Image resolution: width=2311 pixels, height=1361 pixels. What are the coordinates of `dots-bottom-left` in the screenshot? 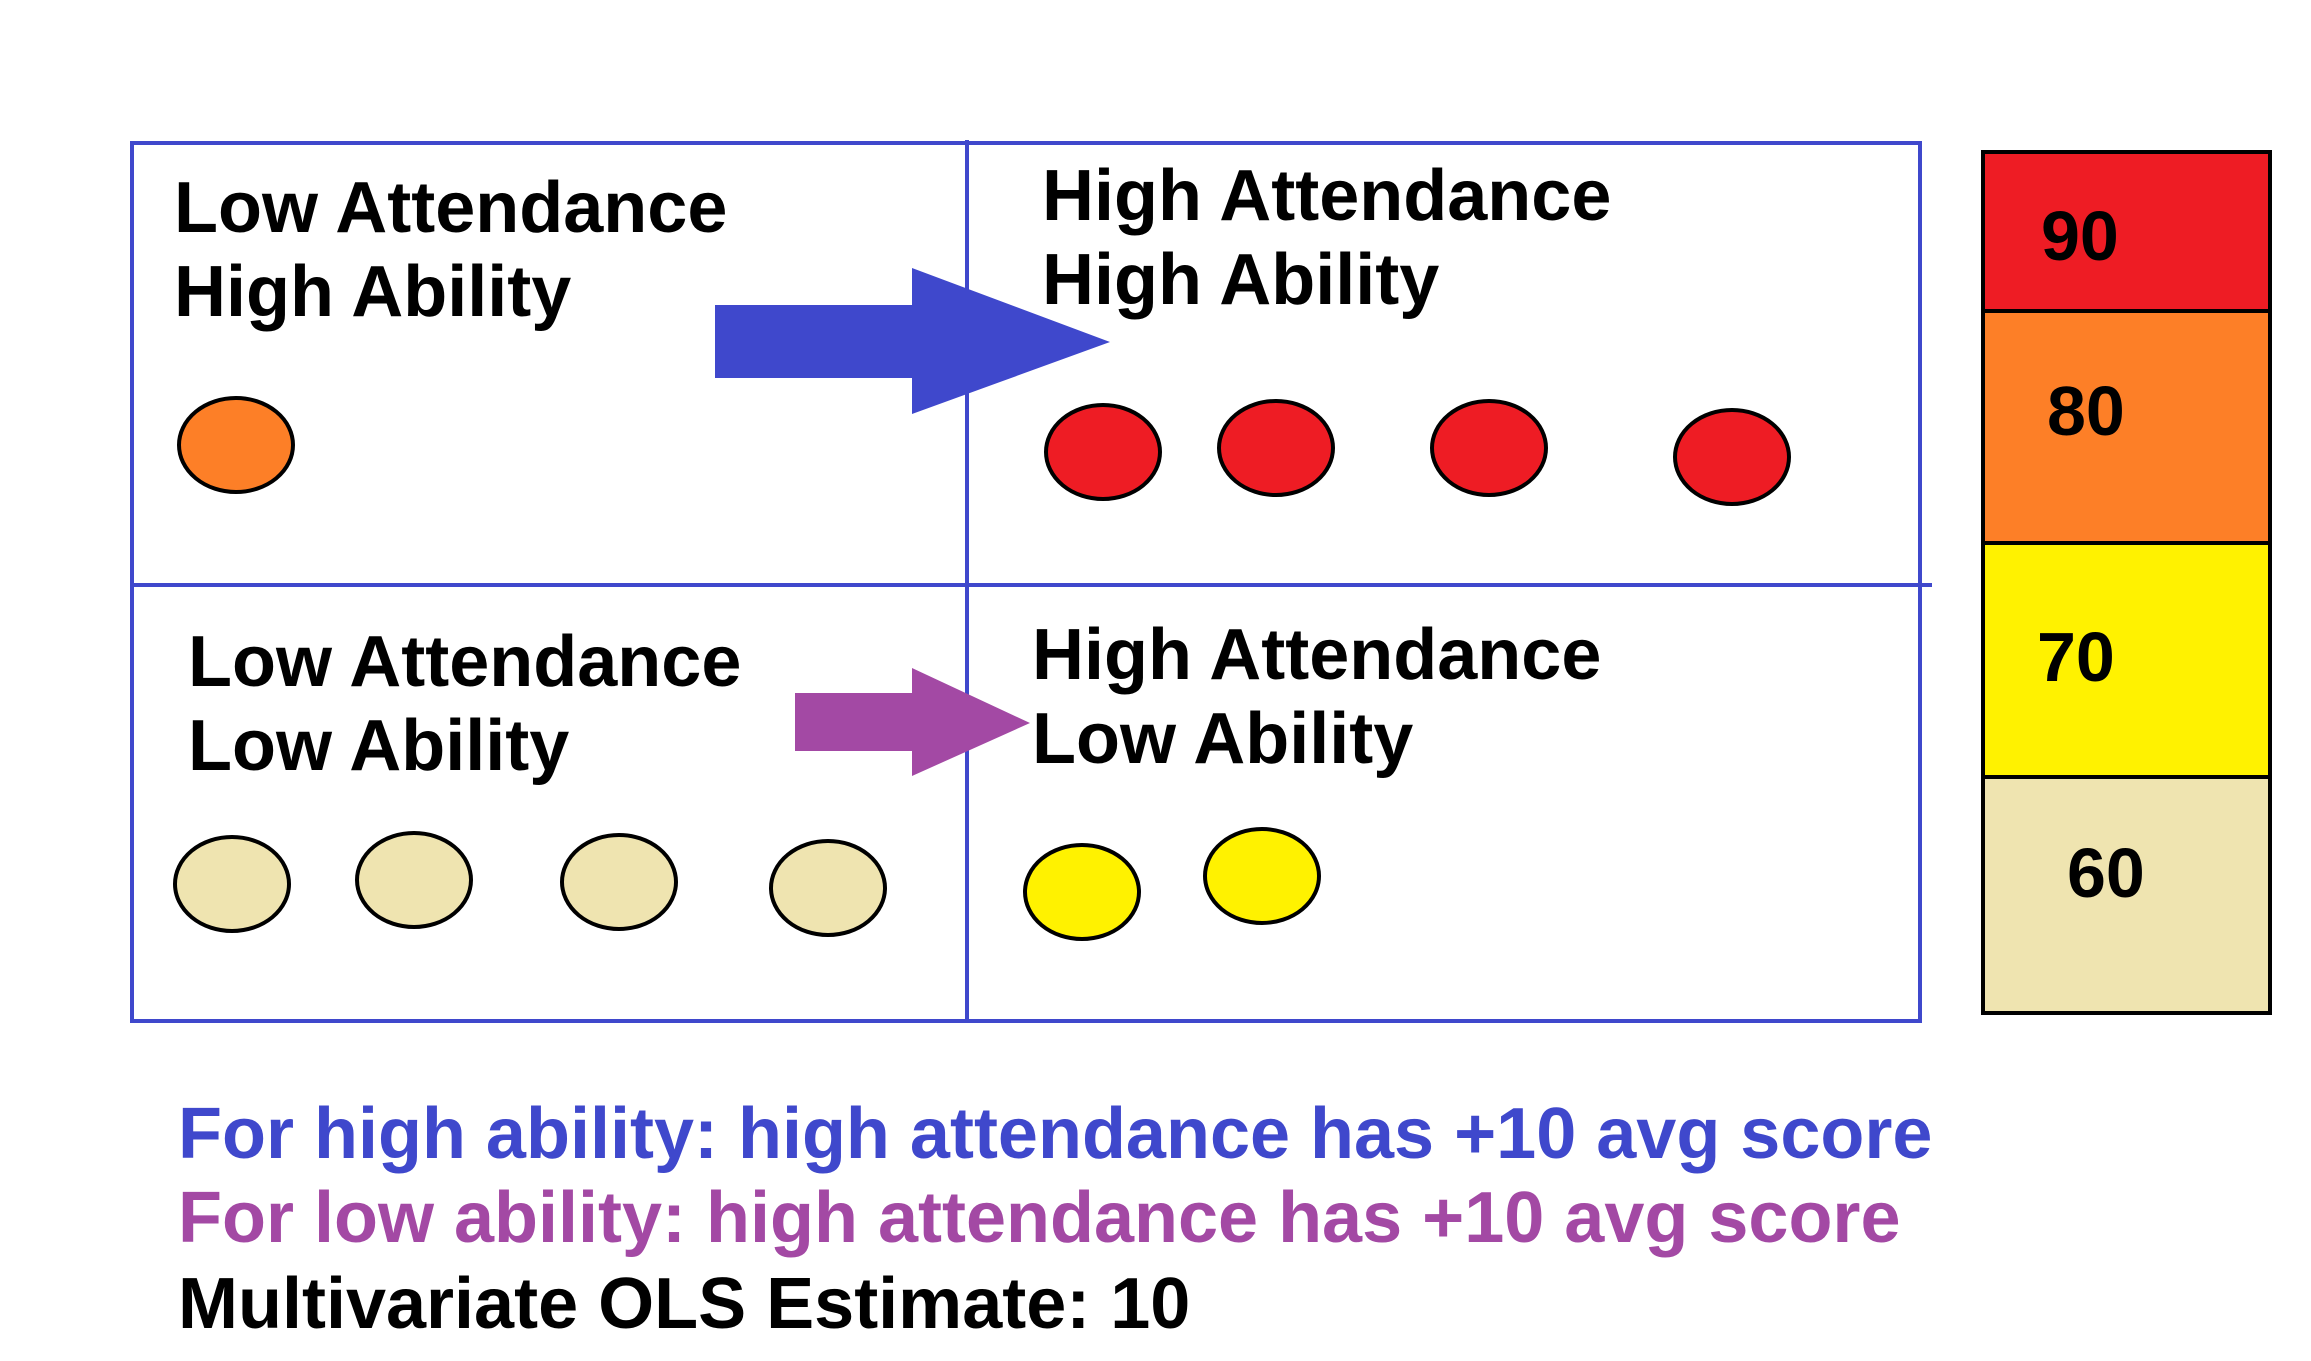 It's located at (530, 884).